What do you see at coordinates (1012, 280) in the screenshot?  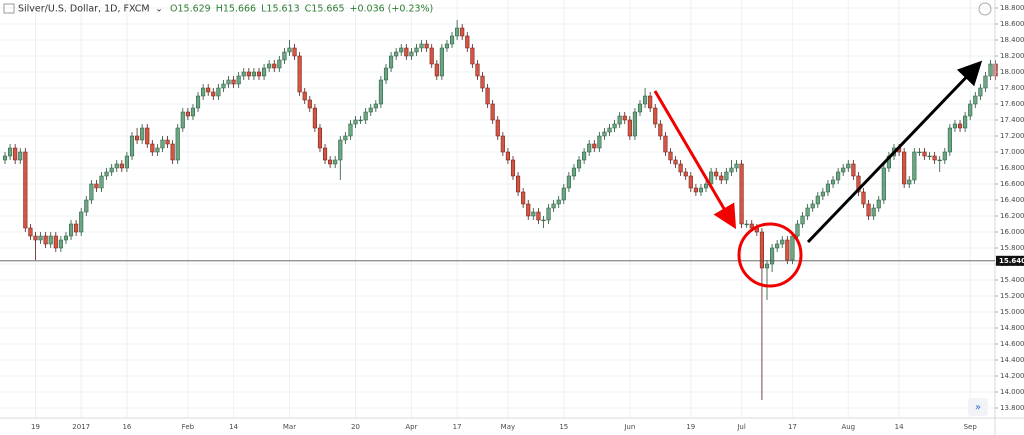 I see `y-tick-label: 15.400` at bounding box center [1012, 280].